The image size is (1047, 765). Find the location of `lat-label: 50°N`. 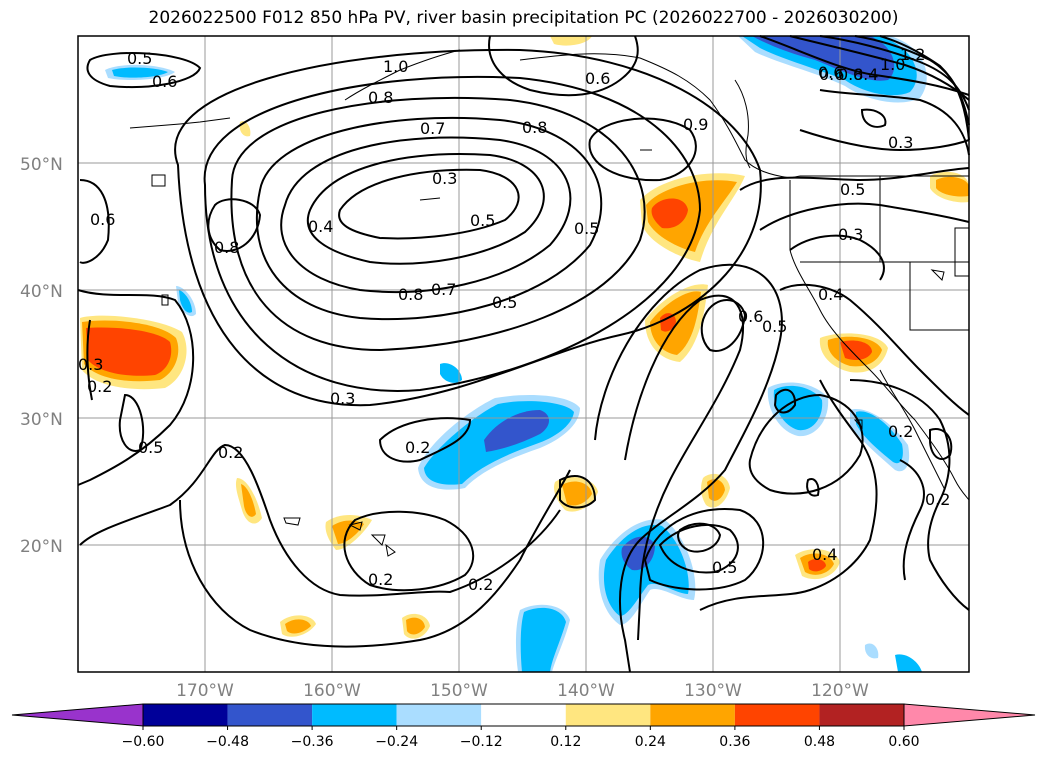

lat-label: 50°N is located at coordinates (41, 165).